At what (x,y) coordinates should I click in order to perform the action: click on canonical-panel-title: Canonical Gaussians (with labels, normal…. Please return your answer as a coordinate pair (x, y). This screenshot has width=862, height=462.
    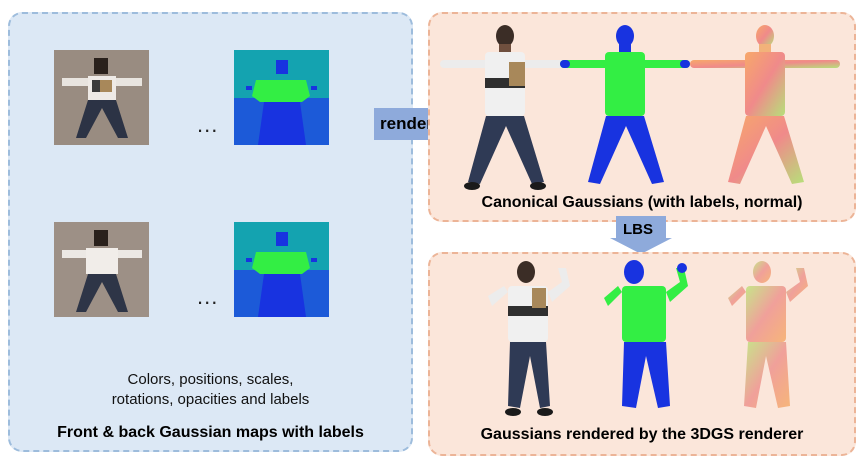
    Looking at the image, I should click on (642, 202).